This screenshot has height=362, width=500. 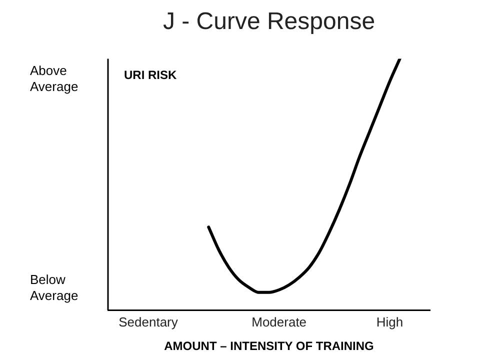 What do you see at coordinates (151, 75) in the screenshot?
I see `annotation: URI RISK` at bounding box center [151, 75].